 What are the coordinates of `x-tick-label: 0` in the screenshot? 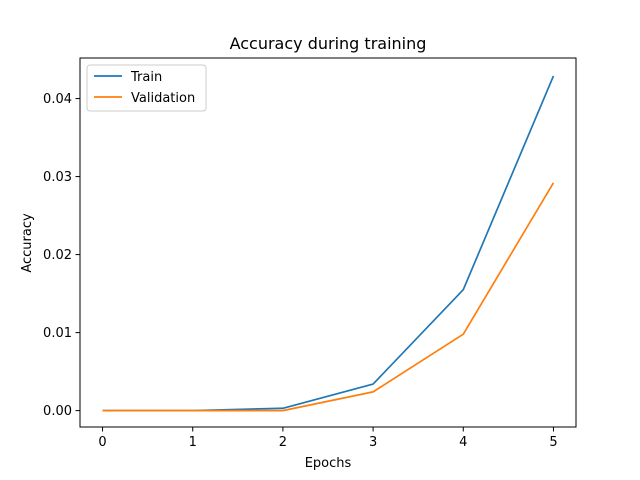 It's located at (102, 442).